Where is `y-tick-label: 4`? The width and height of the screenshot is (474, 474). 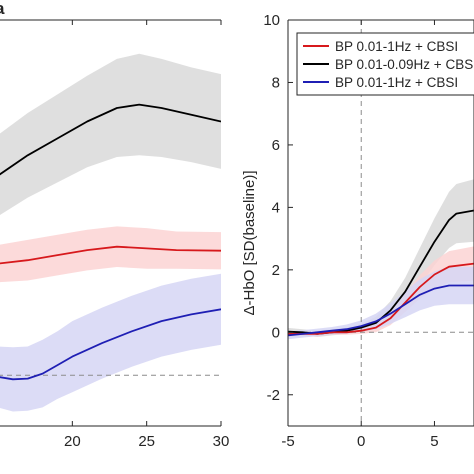 y-tick-label: 4 is located at coordinates (276, 207).